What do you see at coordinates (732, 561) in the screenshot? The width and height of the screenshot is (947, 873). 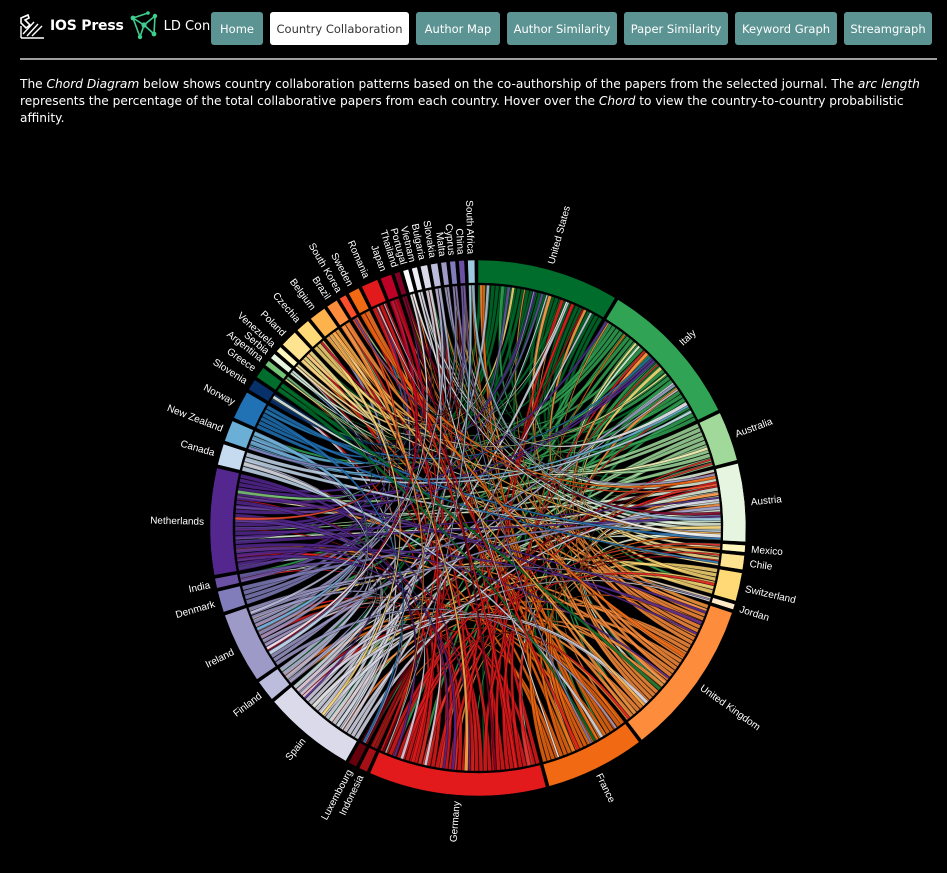 I see `arc-chile` at bounding box center [732, 561].